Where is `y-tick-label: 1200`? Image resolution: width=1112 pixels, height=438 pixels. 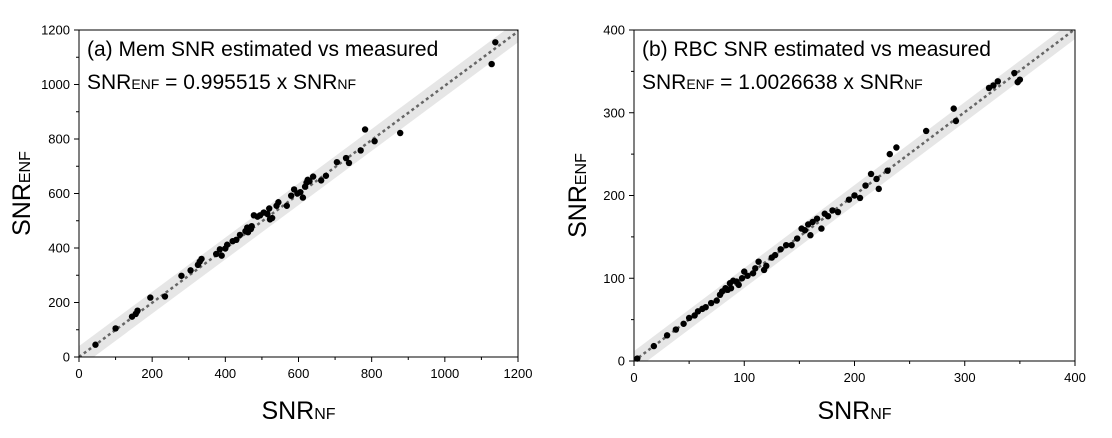
y-tick-label: 1200 is located at coordinates (55, 30).